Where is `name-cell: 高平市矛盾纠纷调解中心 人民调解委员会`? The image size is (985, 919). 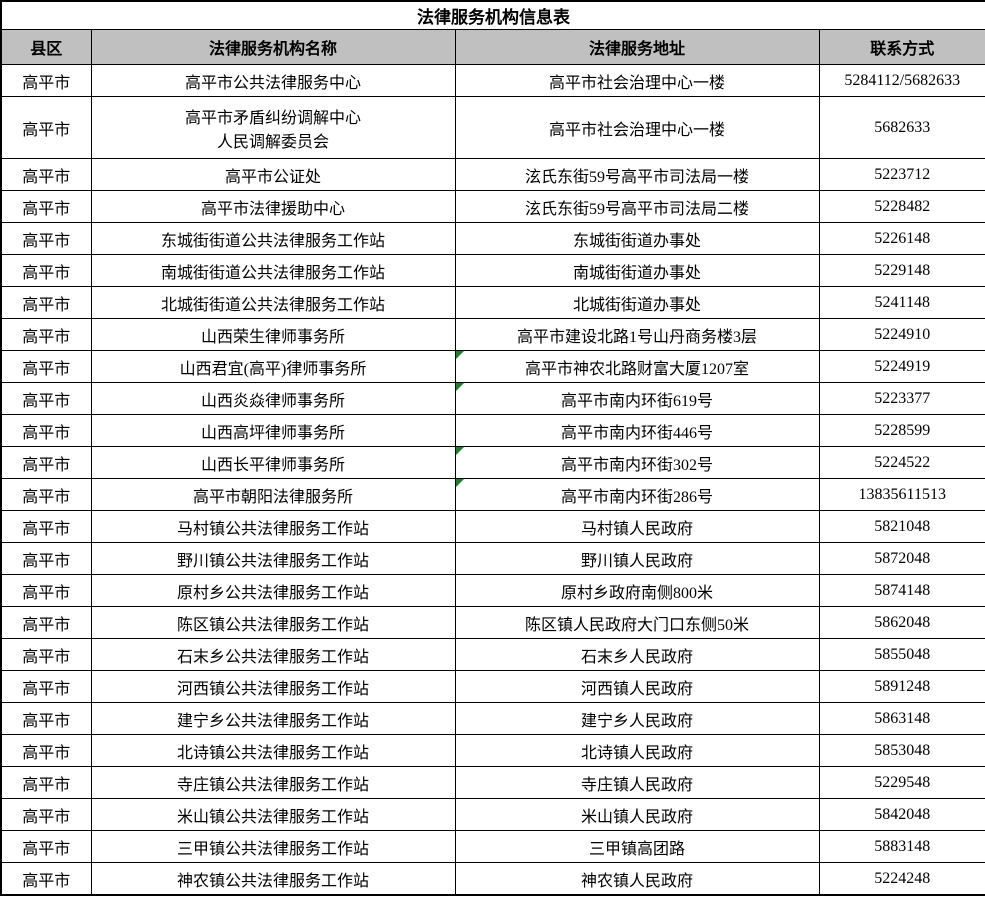 name-cell: 高平市矛盾纠纷调解中心 人民调解委员会 is located at coordinates (273, 127).